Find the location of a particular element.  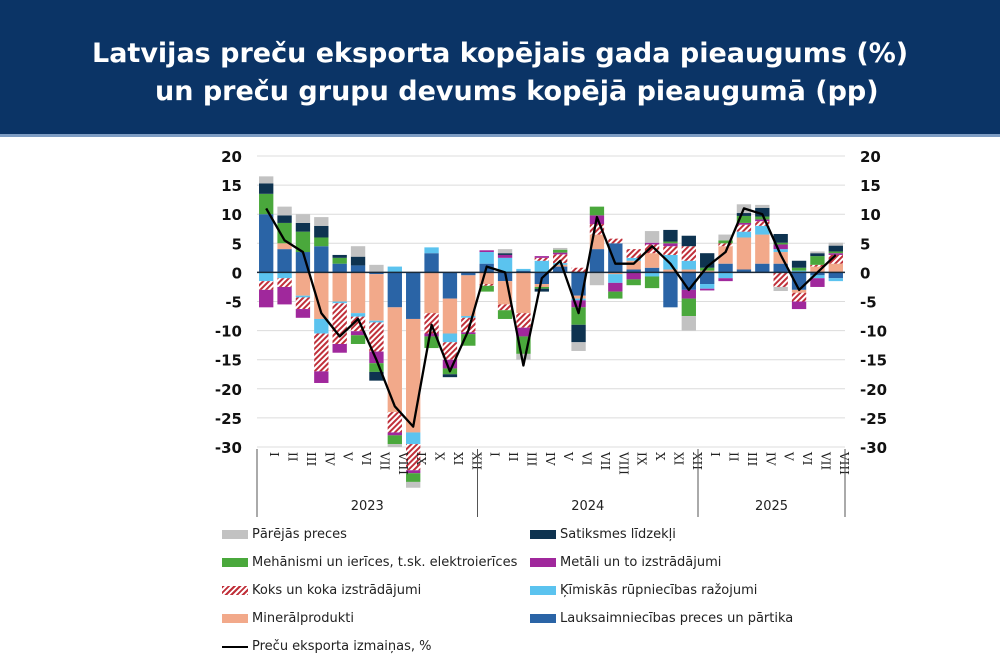

legend-item-other: Pārējās preces is located at coordinates (284, 534).